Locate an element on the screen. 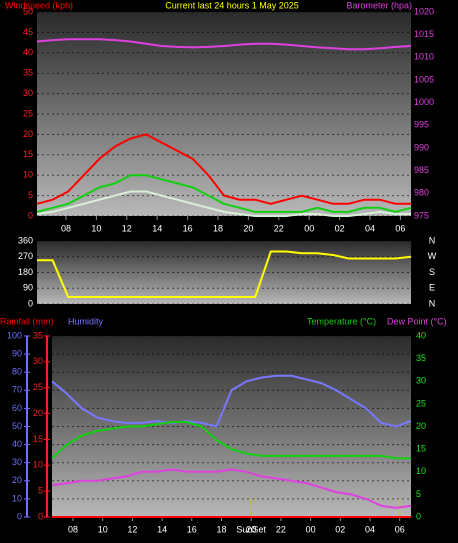 The width and height of the screenshot is (458, 543). annotation: SunSet is located at coordinates (251, 529).